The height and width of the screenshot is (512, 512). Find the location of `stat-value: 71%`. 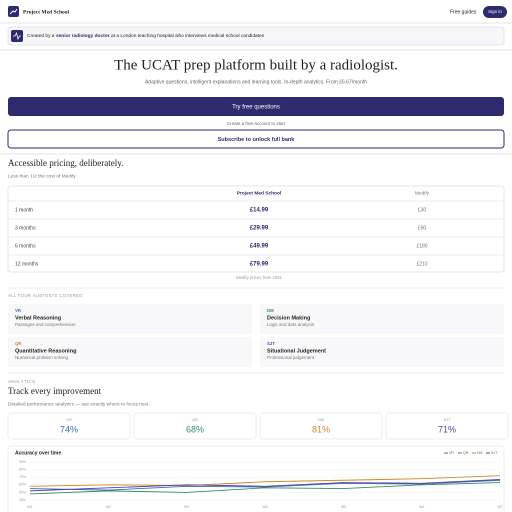

stat-value: 71% is located at coordinates (447, 429).